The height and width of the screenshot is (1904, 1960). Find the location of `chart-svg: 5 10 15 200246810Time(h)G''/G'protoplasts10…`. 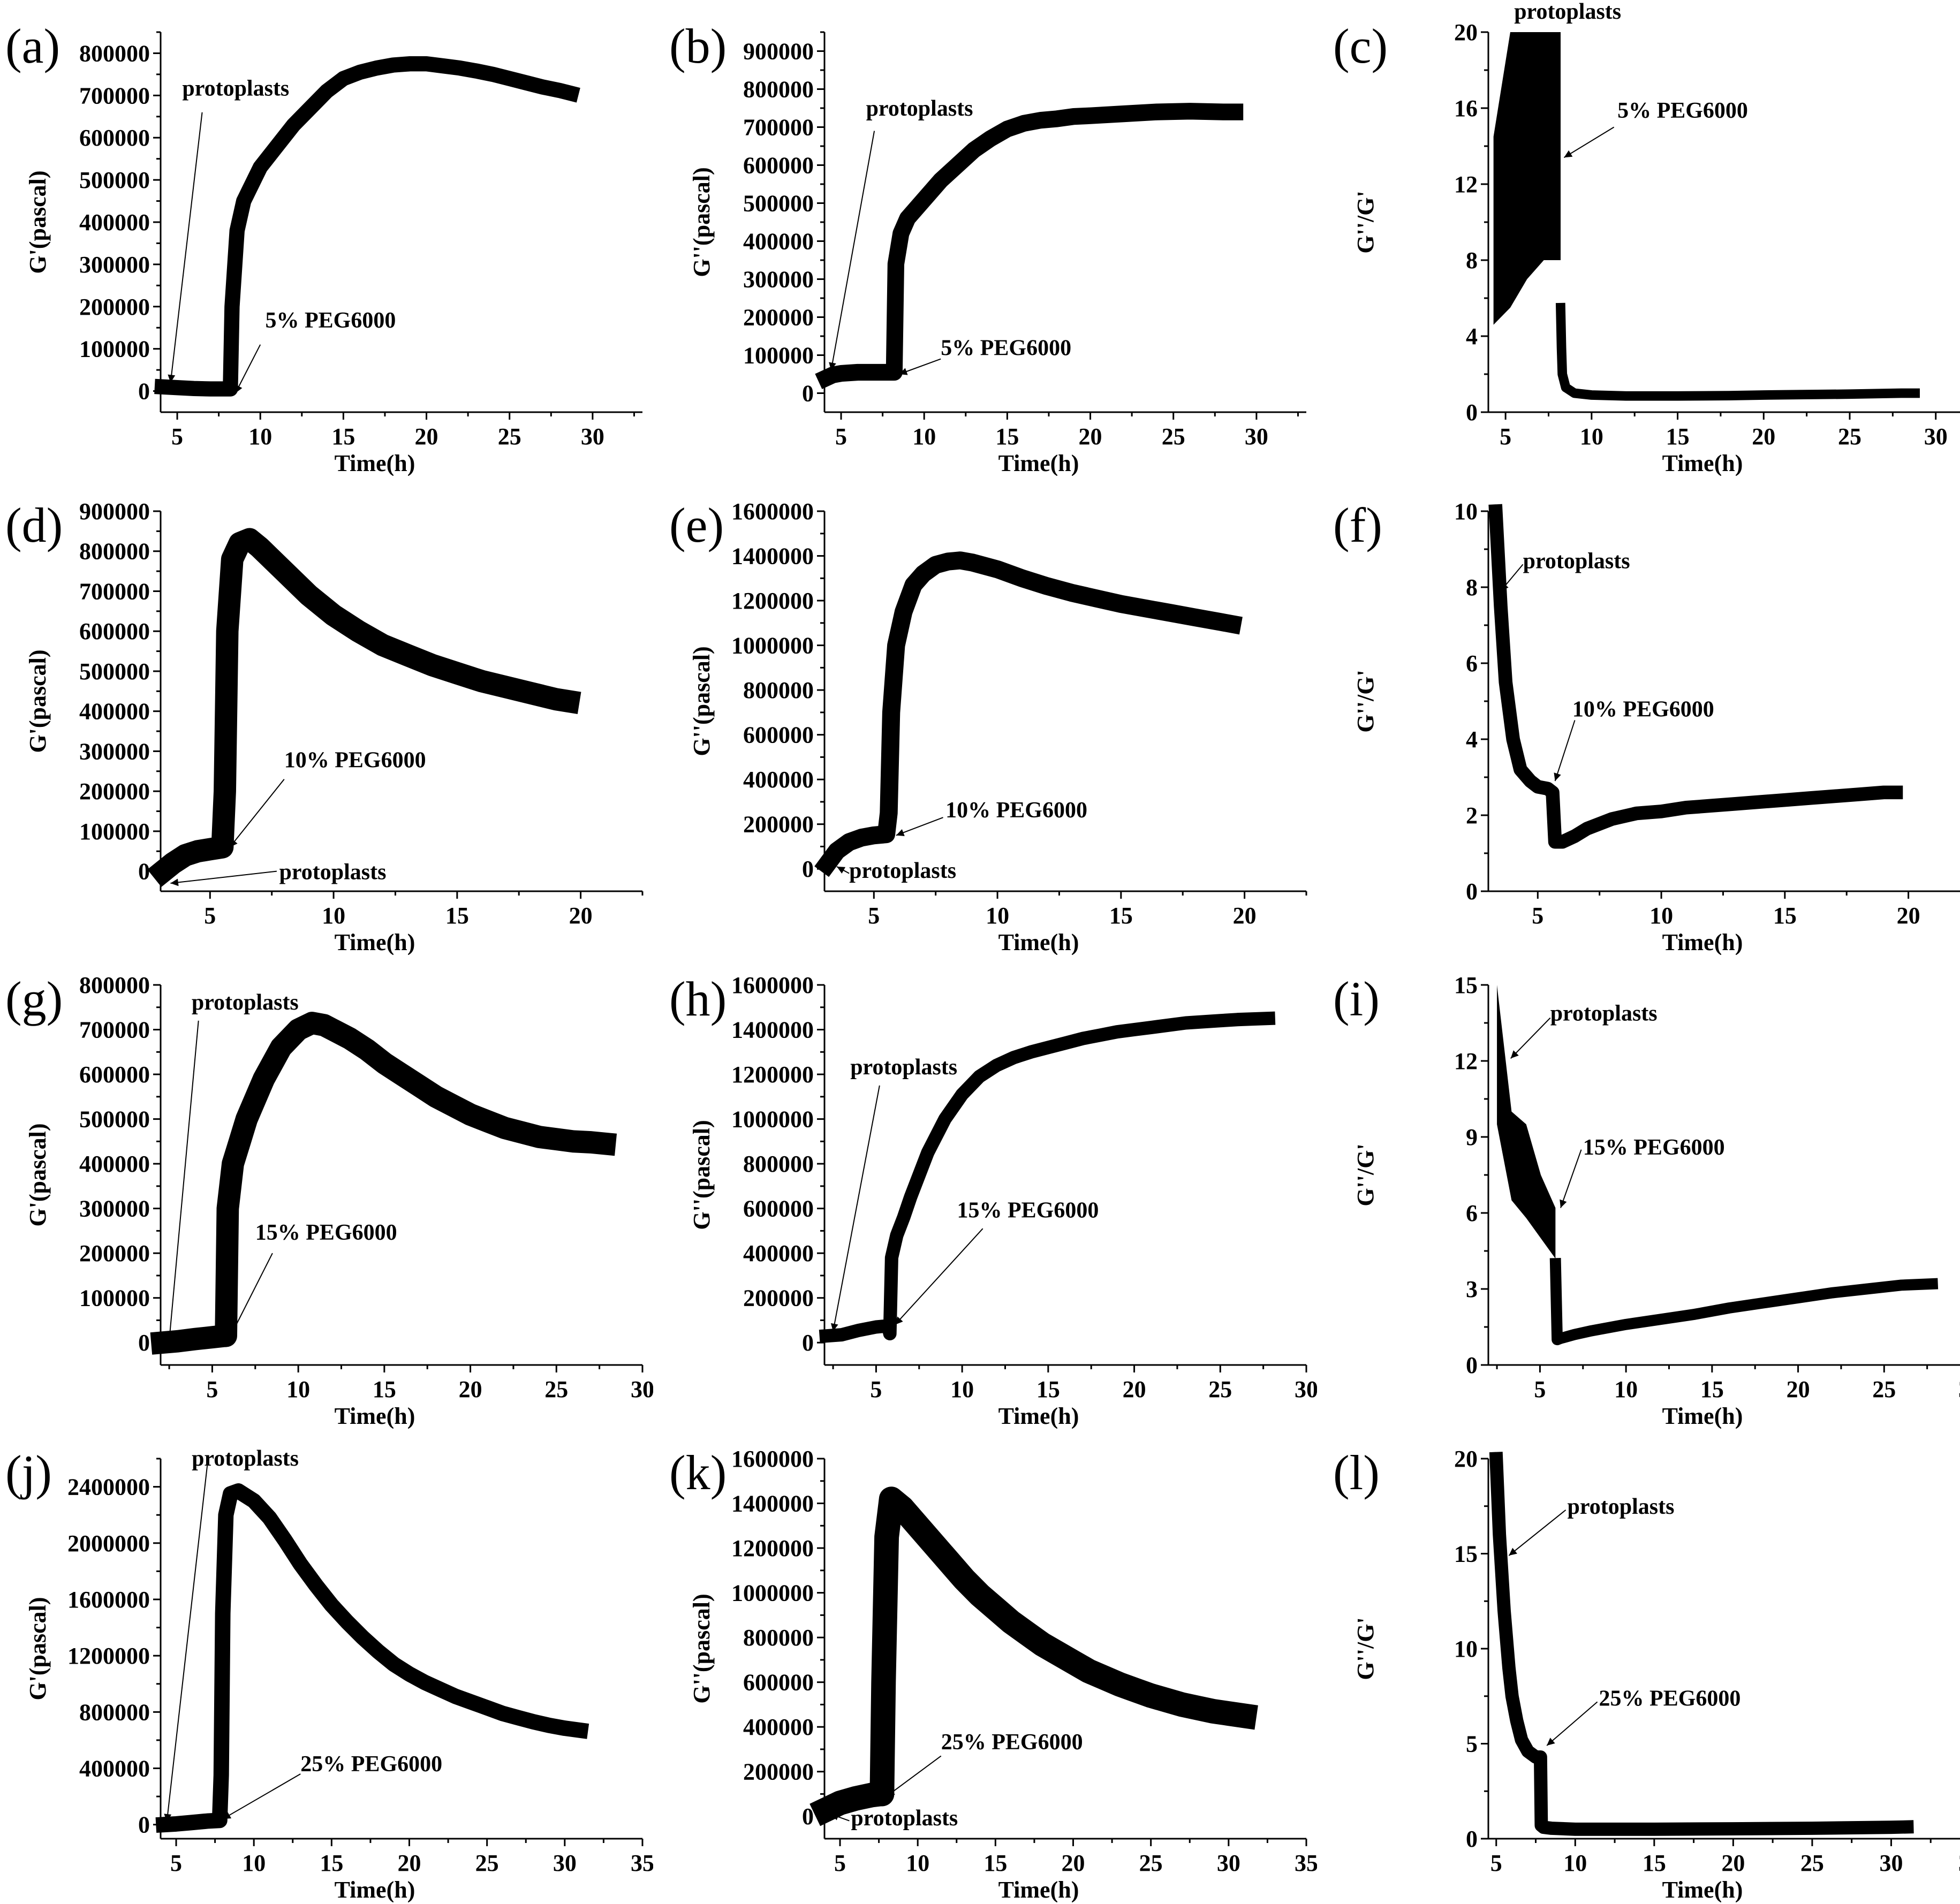

chart-svg: 5 10 15 200246810Time(h)G''/G'protoplasts10… is located at coordinates (1656, 727).